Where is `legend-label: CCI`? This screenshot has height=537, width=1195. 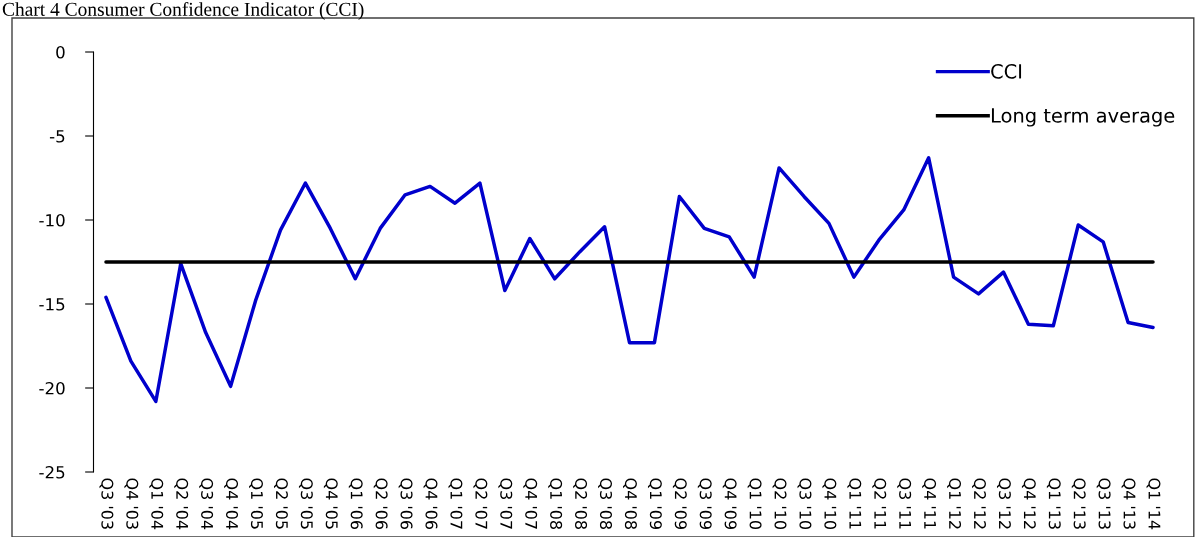
legend-label: CCI is located at coordinates (1006, 71).